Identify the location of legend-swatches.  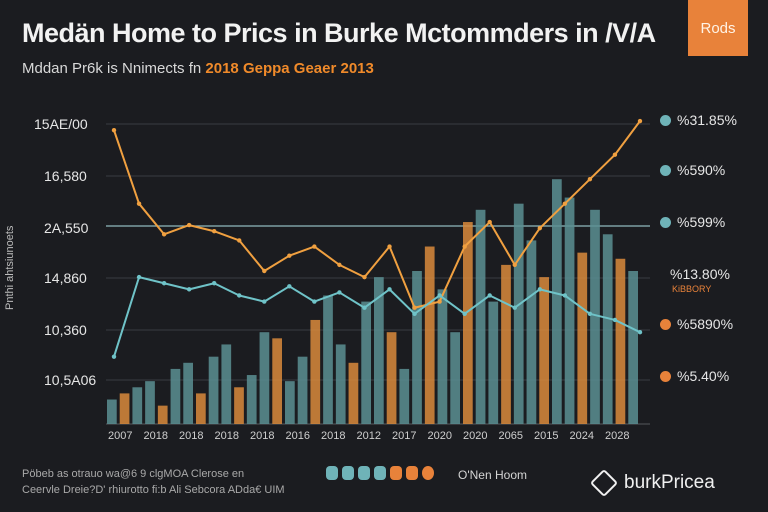
(380, 473).